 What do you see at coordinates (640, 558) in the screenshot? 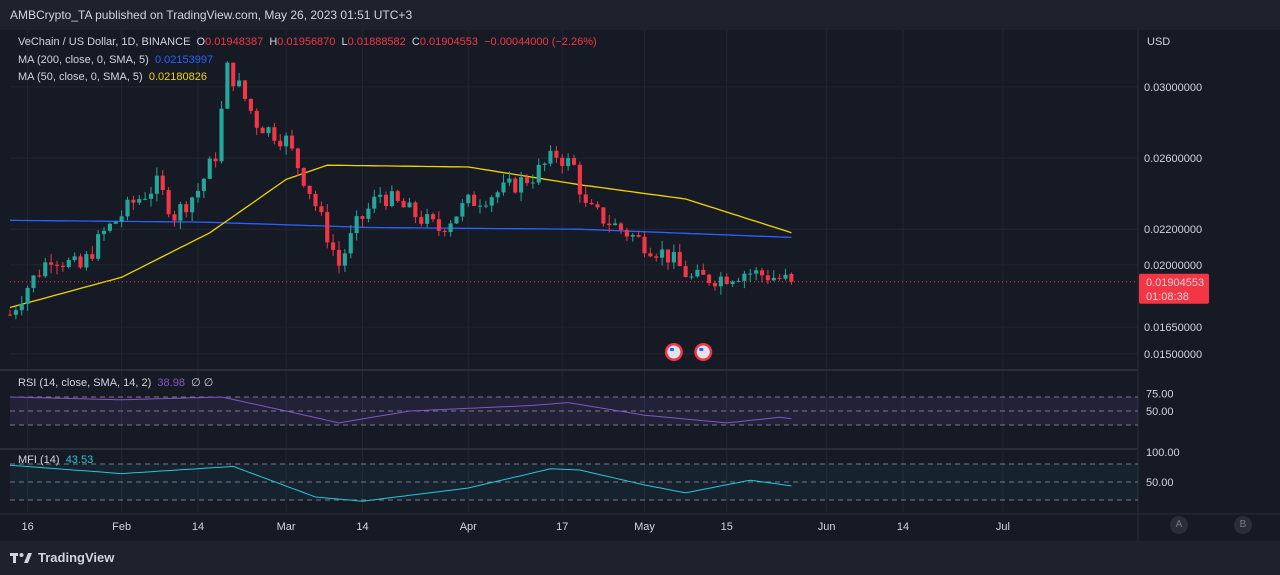
I see `footer-bar: TradingView` at bounding box center [640, 558].